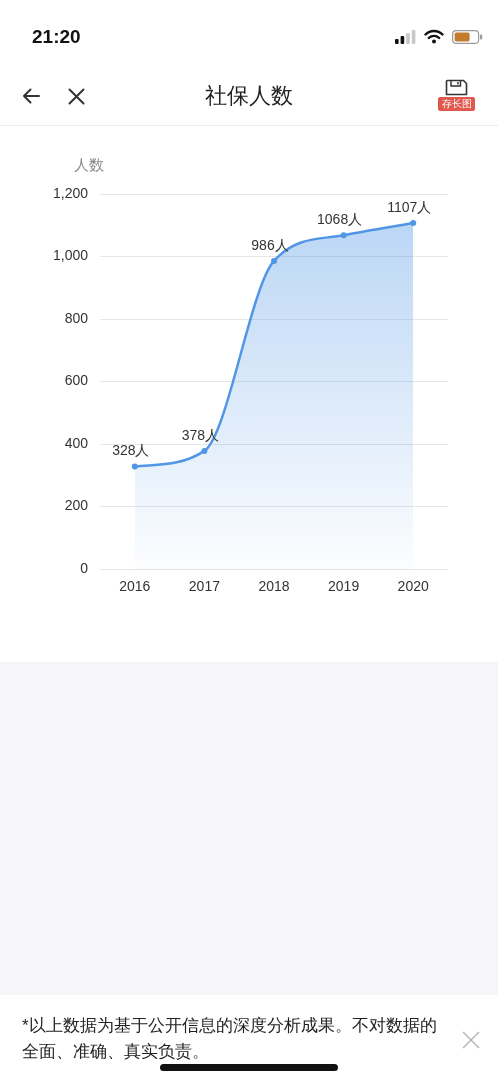  I want to click on text: 21:20, so click(56, 37).